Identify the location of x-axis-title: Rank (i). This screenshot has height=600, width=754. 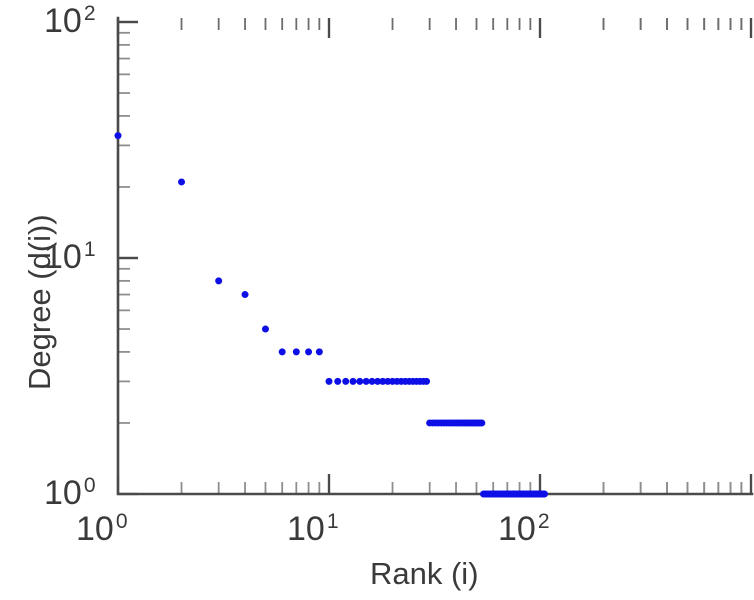
(424, 573).